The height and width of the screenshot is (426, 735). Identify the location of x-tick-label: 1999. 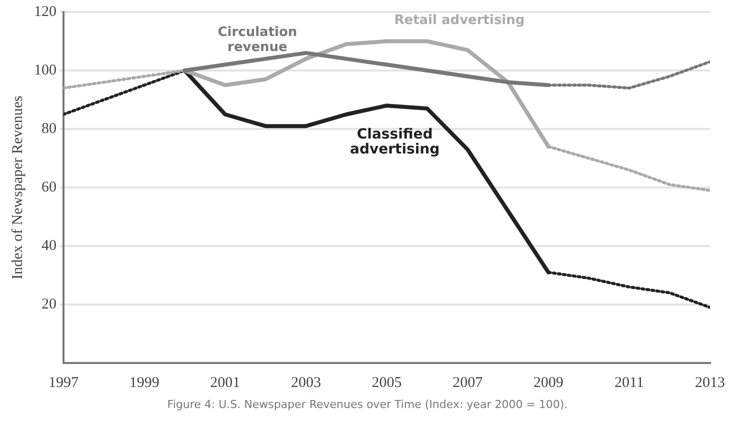
(144, 382).